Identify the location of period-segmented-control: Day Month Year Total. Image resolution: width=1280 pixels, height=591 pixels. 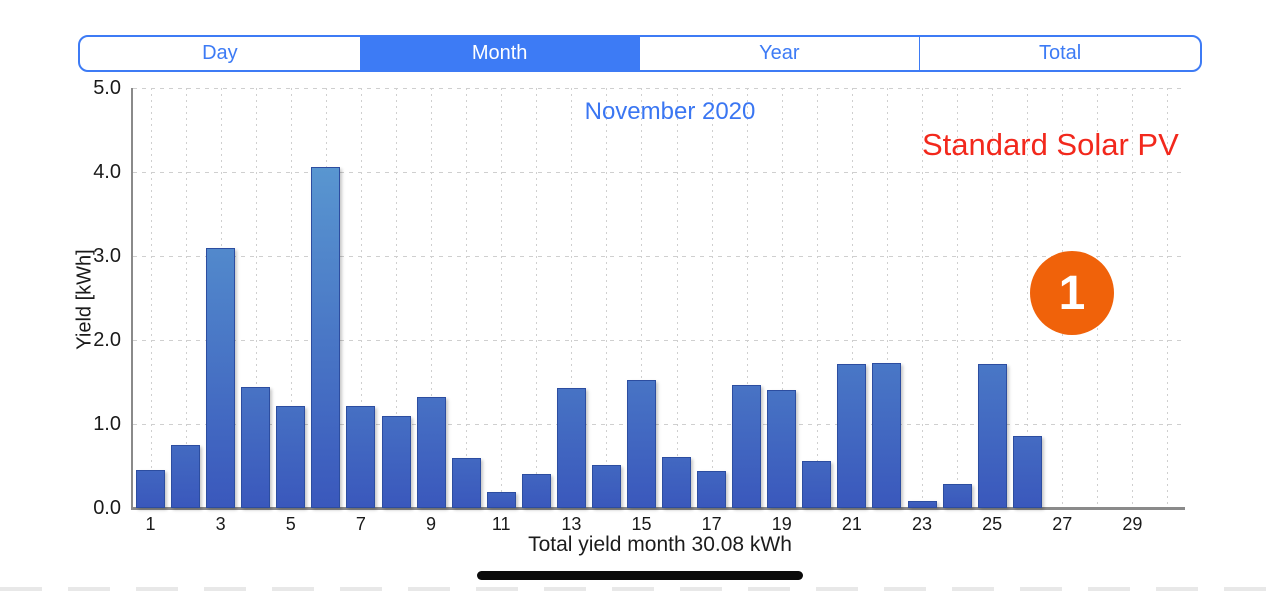
(640, 53).